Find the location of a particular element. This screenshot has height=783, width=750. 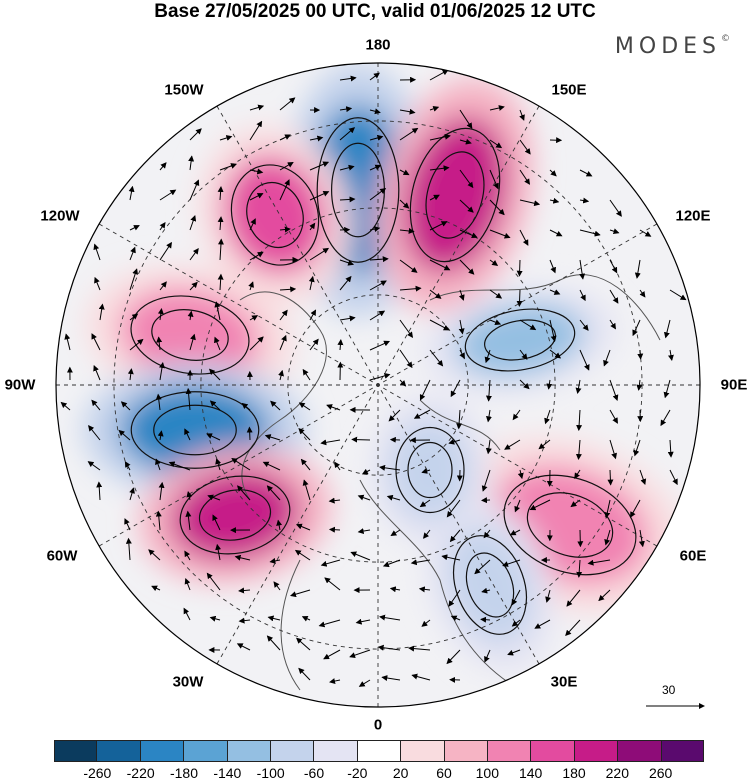

colorbar-tick-label: 220 is located at coordinates (617, 773).